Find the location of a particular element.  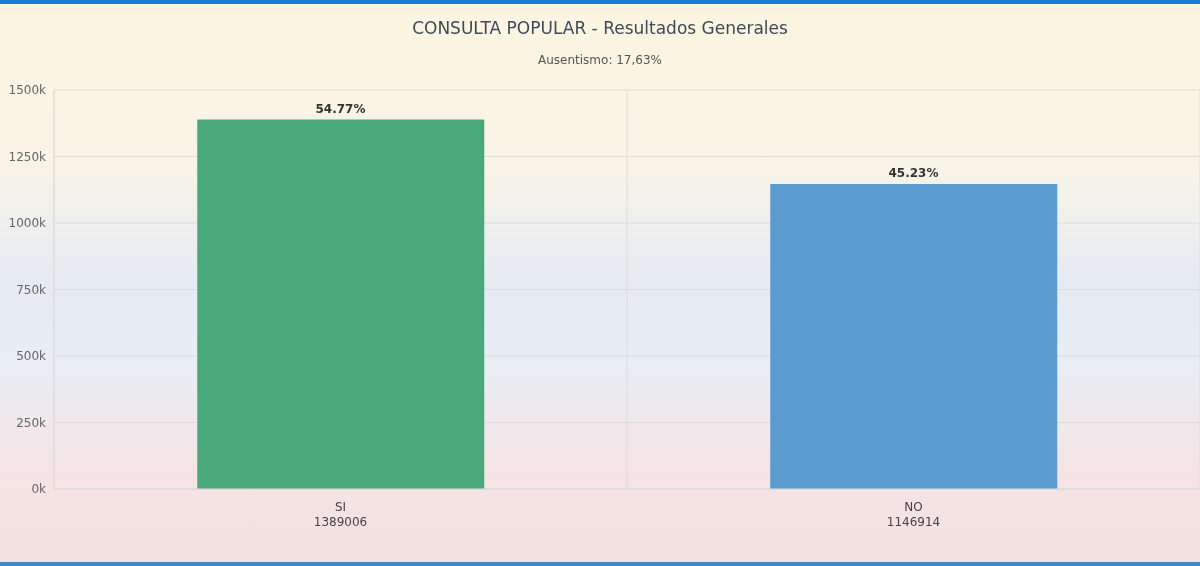

x-tick-label: SI 1389006 is located at coordinates (340, 514).